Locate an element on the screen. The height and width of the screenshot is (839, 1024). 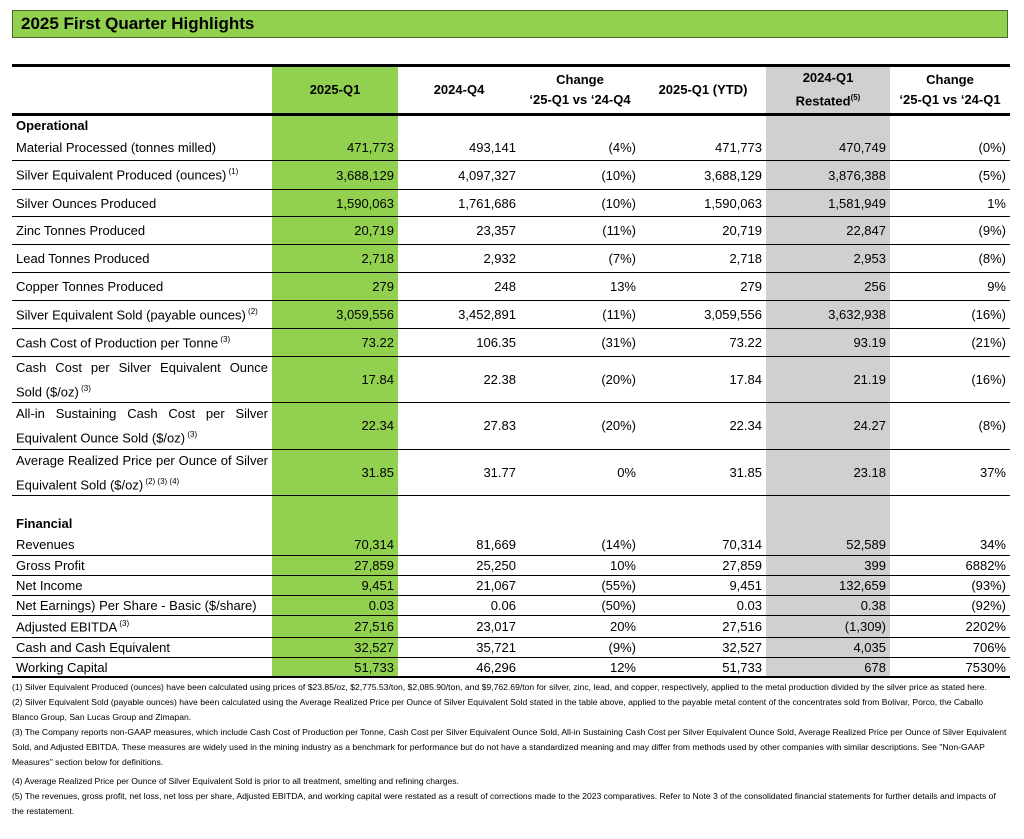
section-title: Financial is located at coordinates (44, 523).